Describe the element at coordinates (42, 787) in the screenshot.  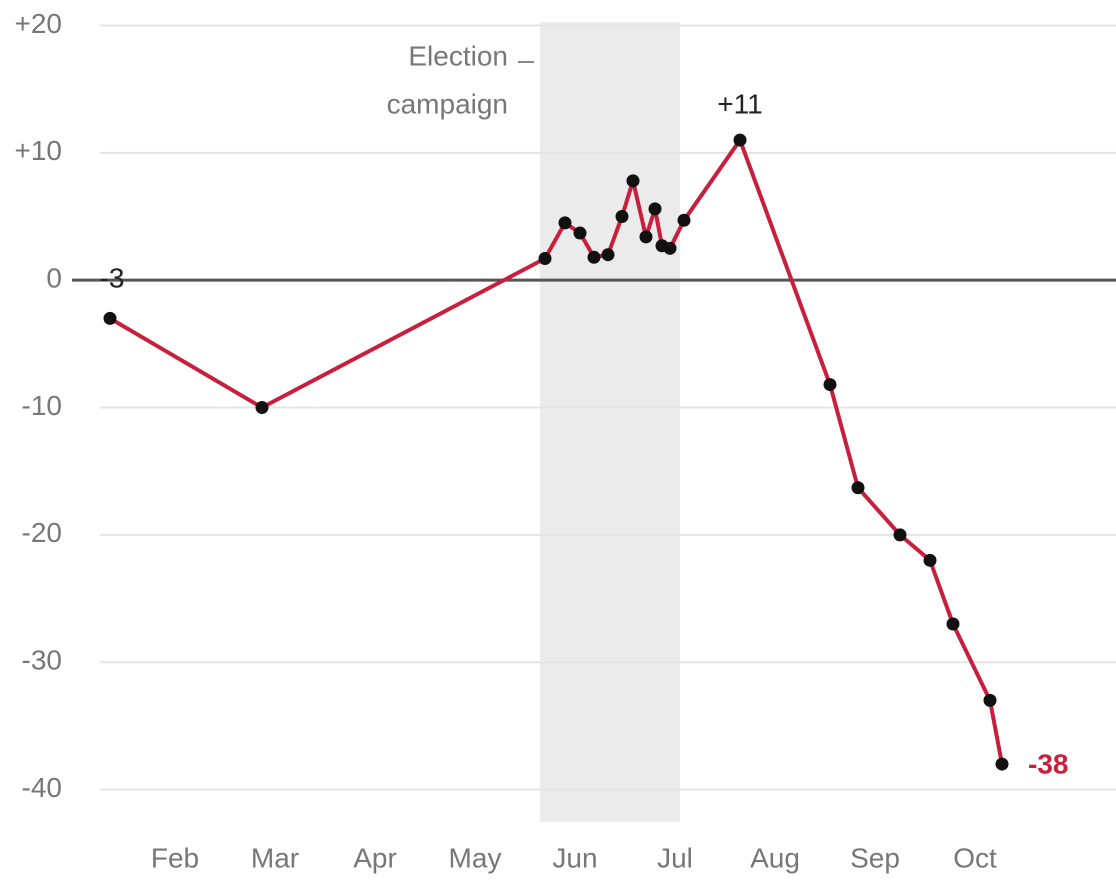
I see `y-tick-label: -40` at that location.